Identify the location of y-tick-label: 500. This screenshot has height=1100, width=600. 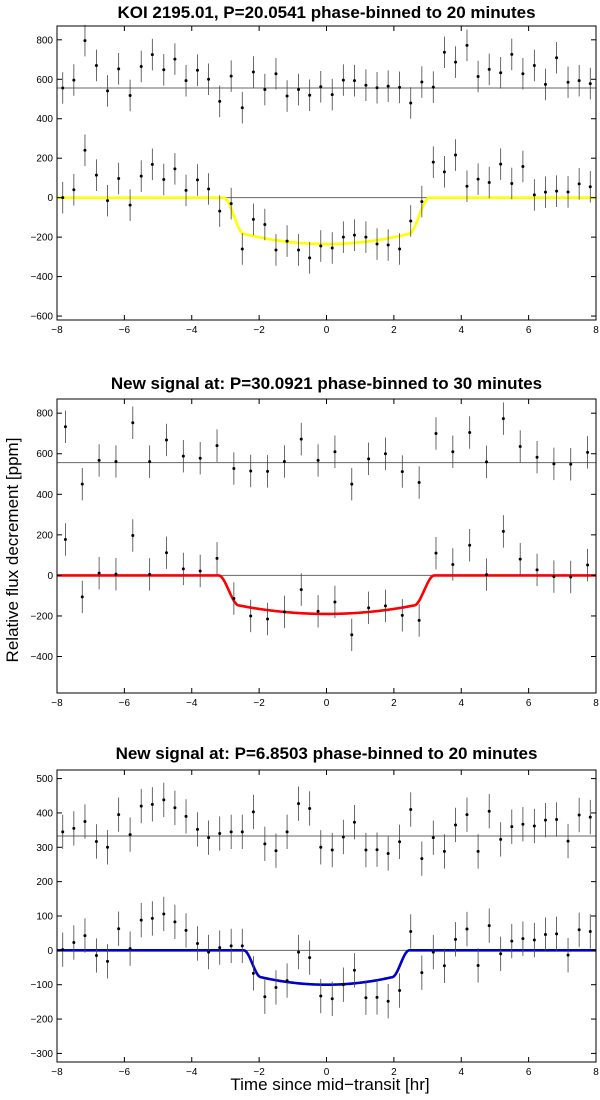
(44, 779).